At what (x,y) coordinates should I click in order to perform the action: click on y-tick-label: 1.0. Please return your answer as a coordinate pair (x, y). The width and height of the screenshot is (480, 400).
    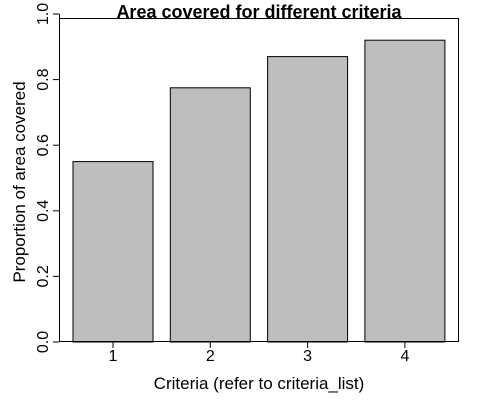
    Looking at the image, I should click on (43, 14).